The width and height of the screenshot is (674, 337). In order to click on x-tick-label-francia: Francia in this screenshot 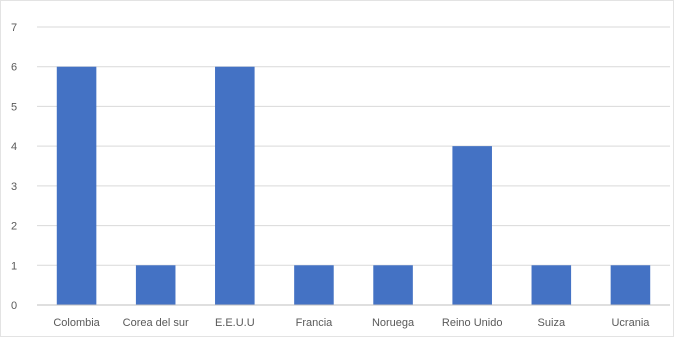, I will do `click(315, 323)`.